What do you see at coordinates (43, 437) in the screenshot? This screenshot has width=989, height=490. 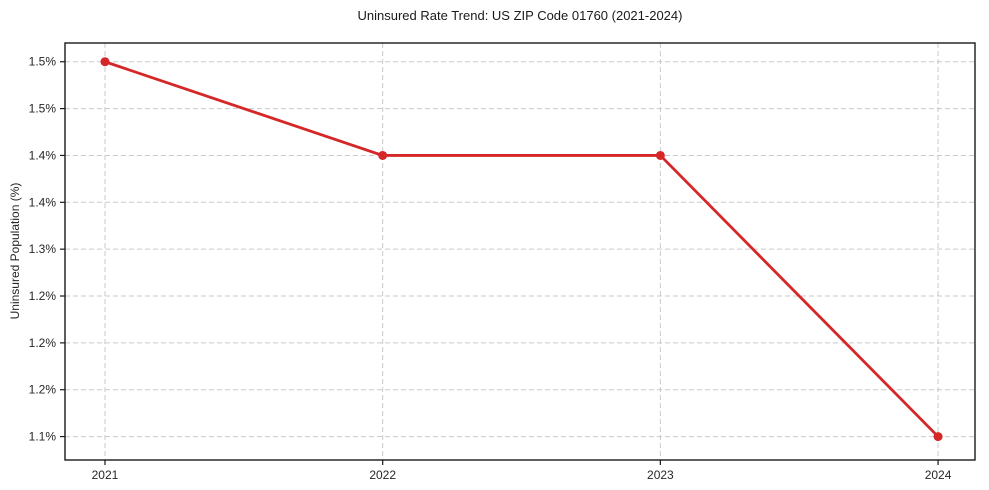 I see `y-tick-label: 1.1%` at bounding box center [43, 437].